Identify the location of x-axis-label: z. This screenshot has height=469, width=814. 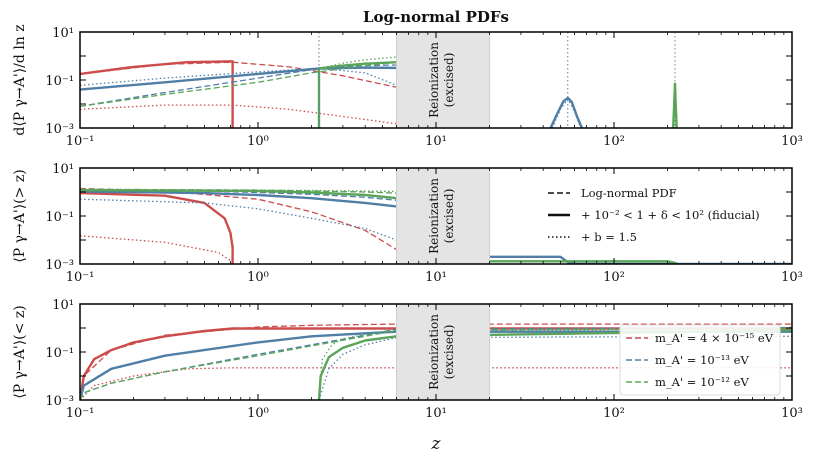
(436, 444).